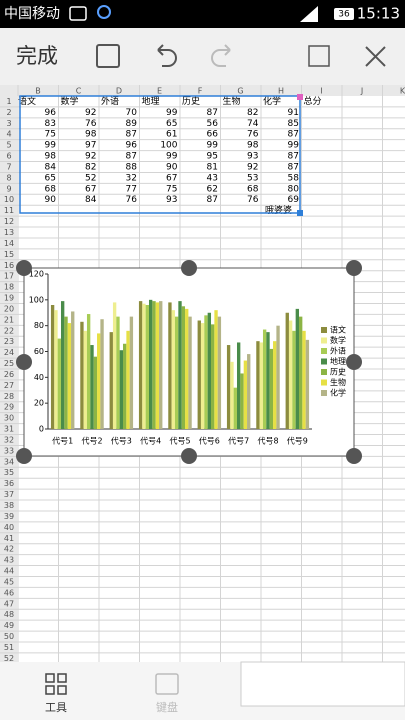 The height and width of the screenshot is (720, 405). What do you see at coordinates (294, 200) in the screenshot?
I see `cell: 69` at bounding box center [294, 200].